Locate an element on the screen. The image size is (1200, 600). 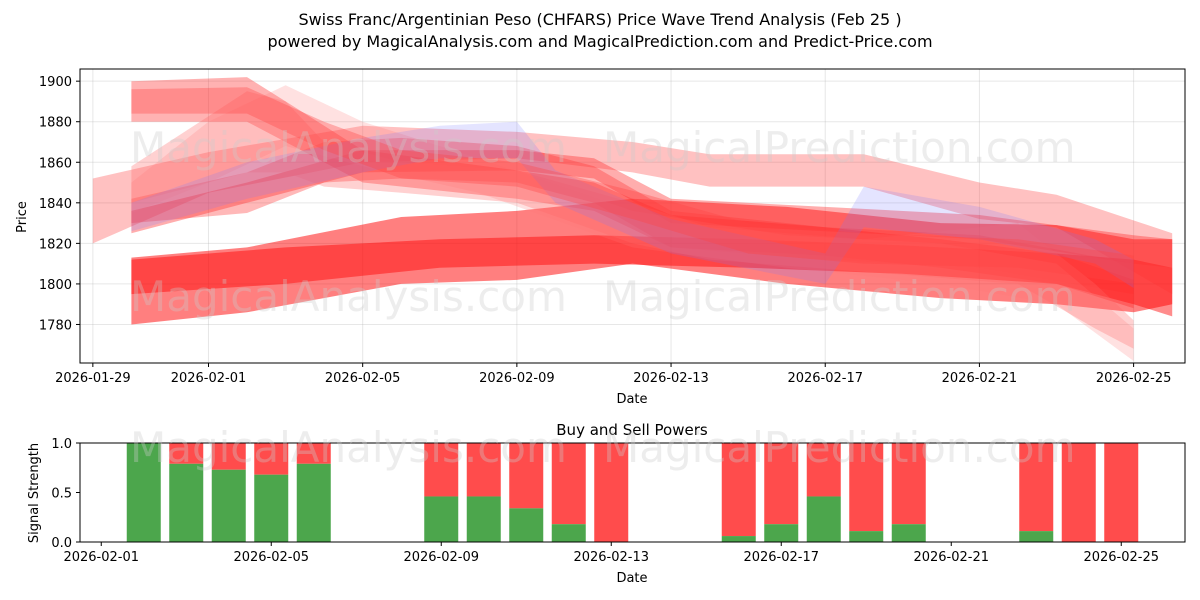
watermark-bottom-right: MagicalPrediction.com is located at coordinates (839, 447).